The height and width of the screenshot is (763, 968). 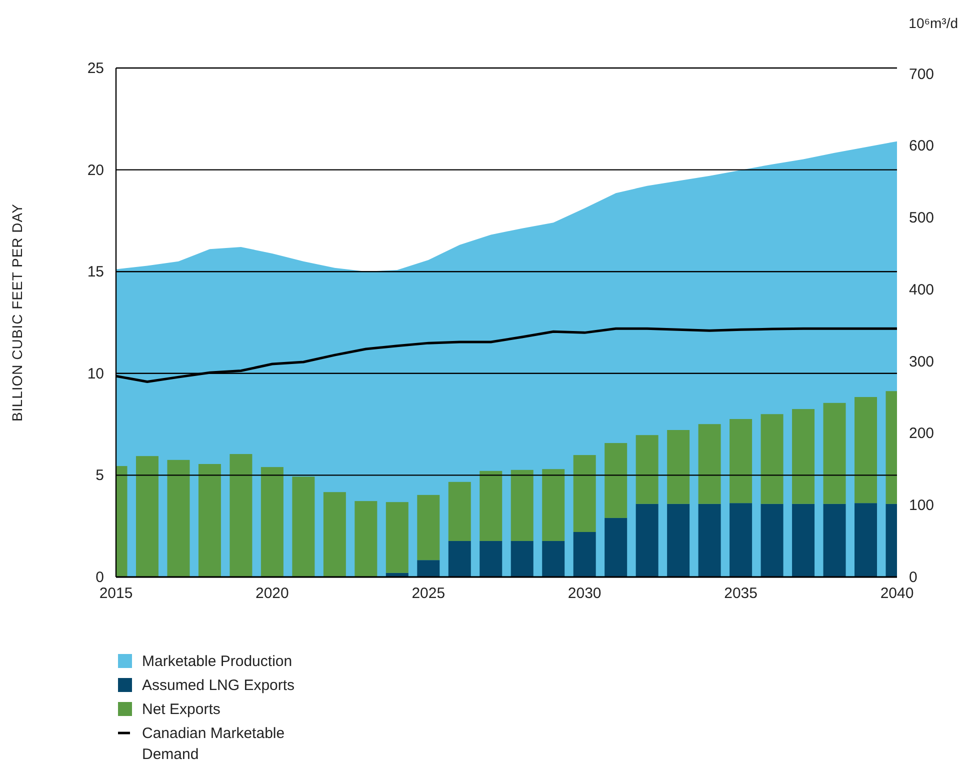 I want to click on y2-axis-title: 10⁶m³/d, so click(x=933, y=23).